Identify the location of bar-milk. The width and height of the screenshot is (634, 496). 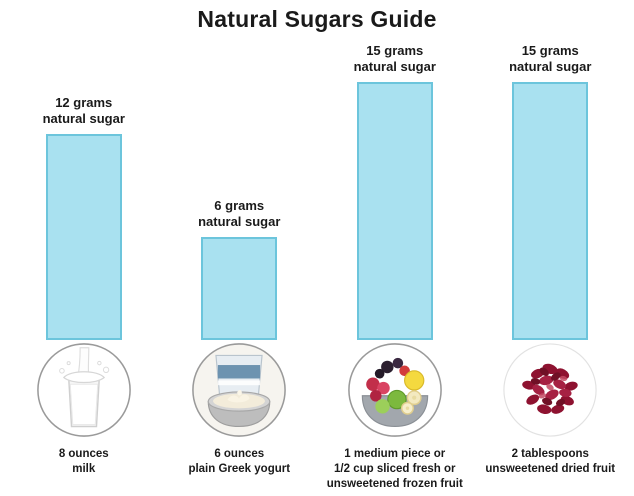
(83, 237).